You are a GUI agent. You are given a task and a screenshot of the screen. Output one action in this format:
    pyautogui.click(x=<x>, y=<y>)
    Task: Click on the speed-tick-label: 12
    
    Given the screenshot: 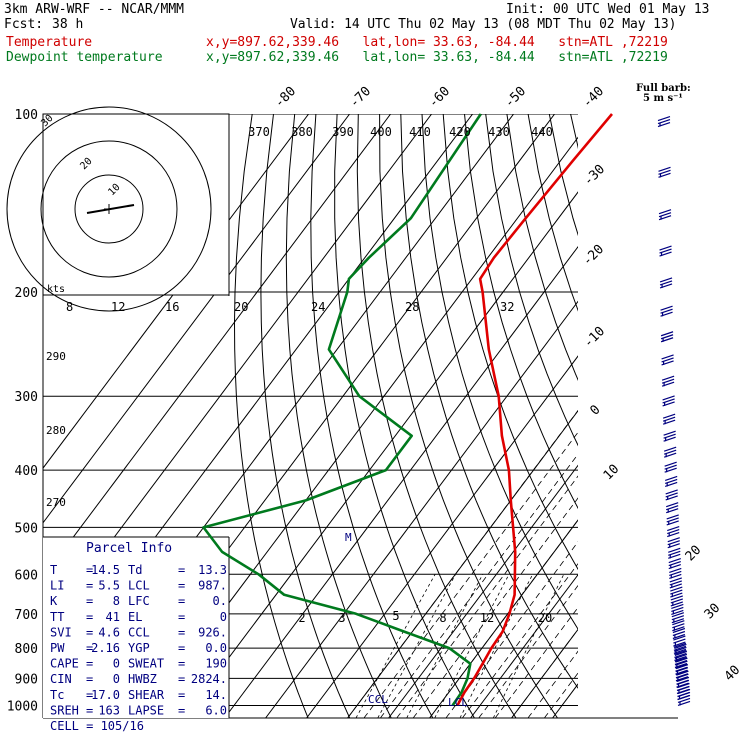 What is the action you would take?
    pyautogui.click(x=118, y=307)
    